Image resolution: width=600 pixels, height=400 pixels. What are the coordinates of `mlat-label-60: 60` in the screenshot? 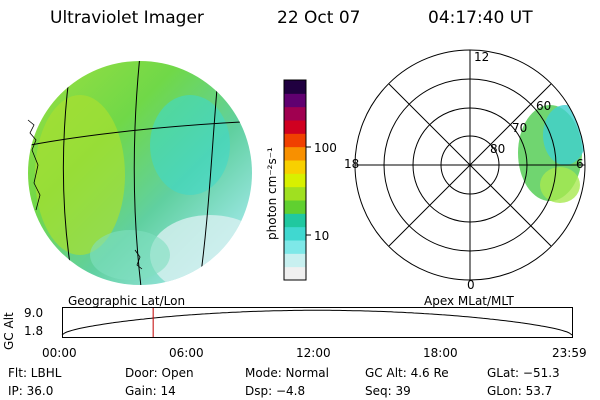 It's located at (543, 106).